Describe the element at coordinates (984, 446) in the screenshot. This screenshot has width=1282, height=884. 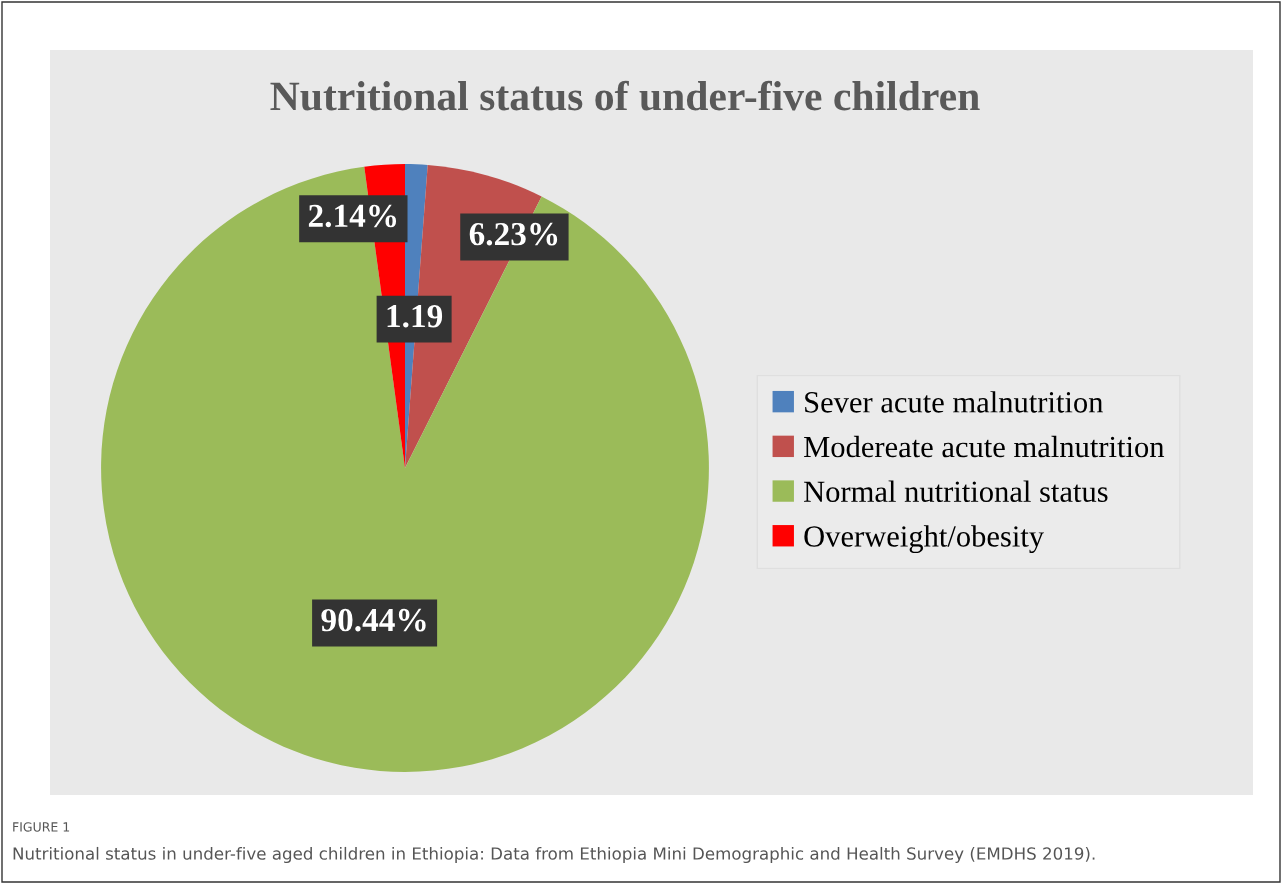
I see `legend-label: Modereate acute malnutrition` at that location.